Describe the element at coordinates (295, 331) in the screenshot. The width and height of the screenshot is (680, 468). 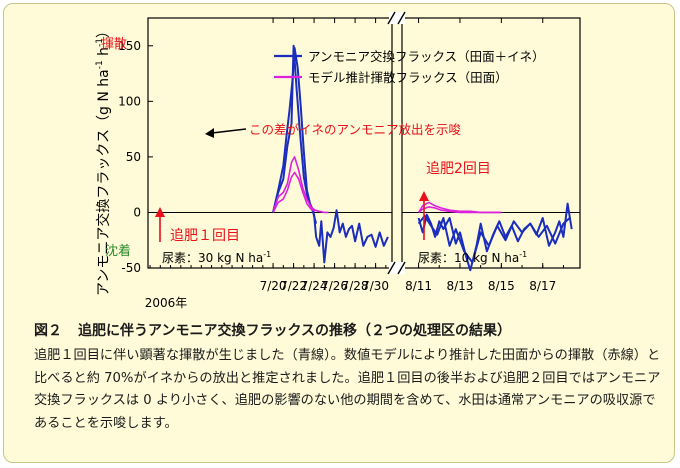
I see `figure-title: 追肥に伴うアンモニア交換フラックスの推移（２つの処理区の結果）` at that location.